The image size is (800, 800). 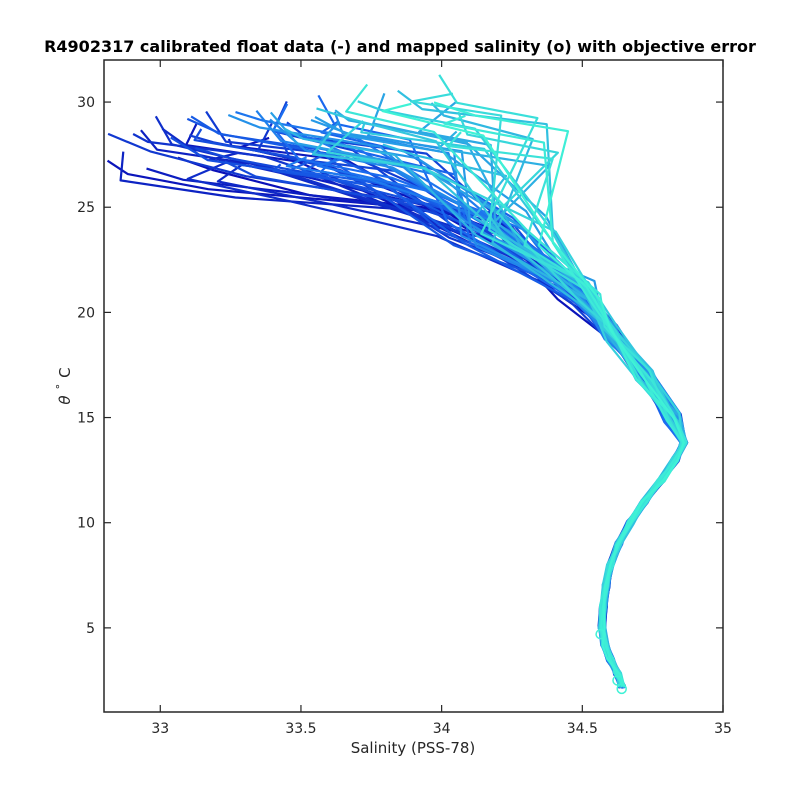 What do you see at coordinates (86, 313) in the screenshot?
I see `y-tick-label: 20` at bounding box center [86, 313].